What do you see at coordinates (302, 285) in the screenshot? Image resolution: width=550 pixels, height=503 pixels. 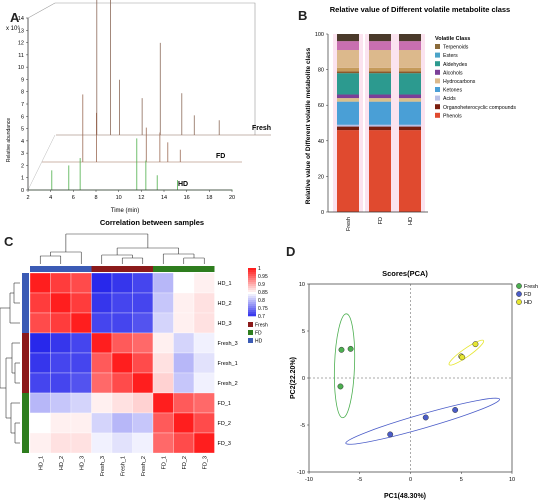 I see `d-y-tick-label: 10` at bounding box center [302, 285].